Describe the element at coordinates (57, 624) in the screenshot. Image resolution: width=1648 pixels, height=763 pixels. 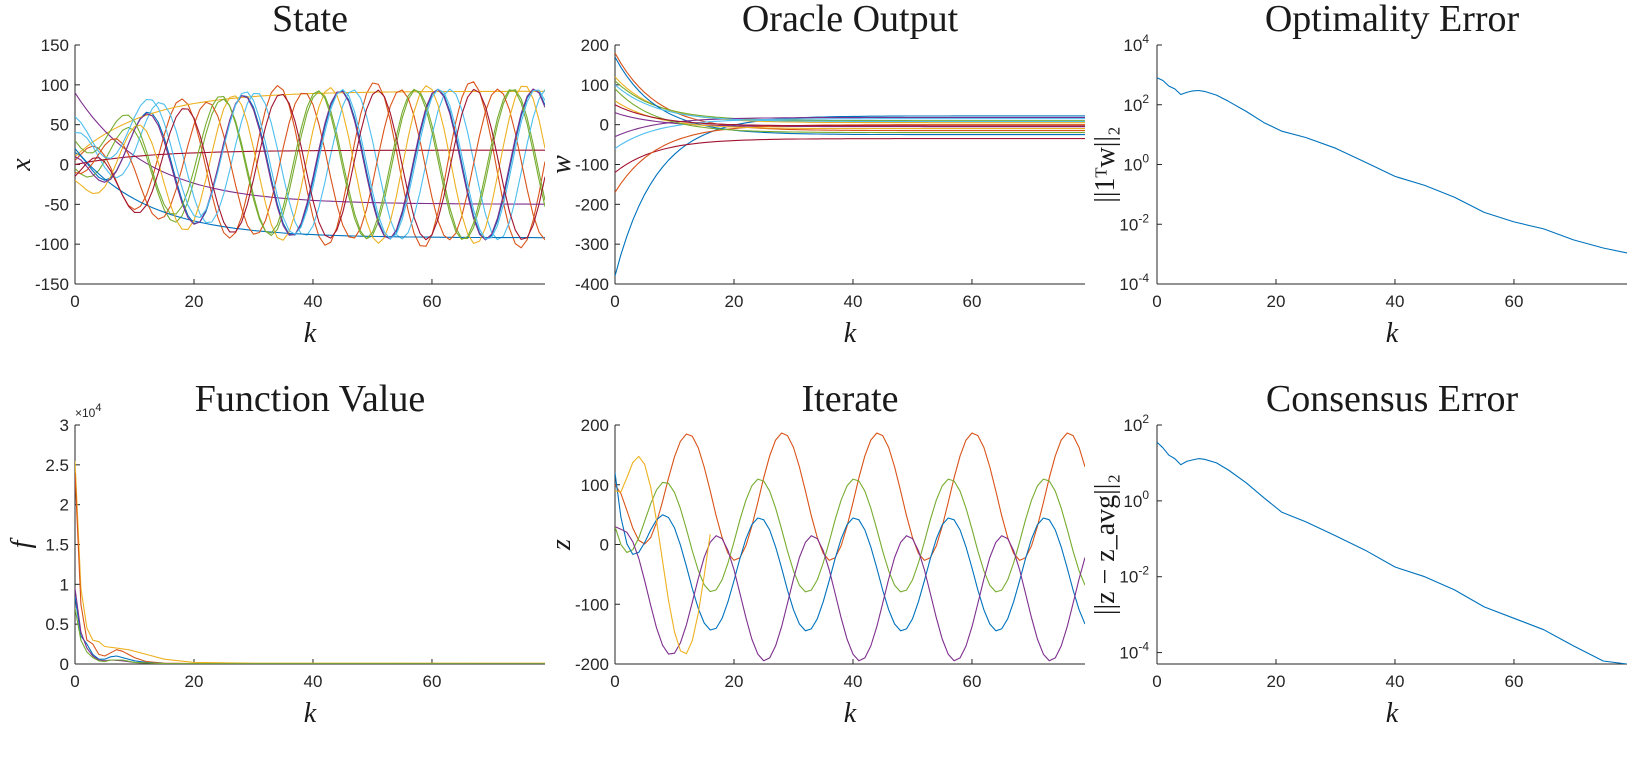
I see `y-tick-label: 0.5` at that location.